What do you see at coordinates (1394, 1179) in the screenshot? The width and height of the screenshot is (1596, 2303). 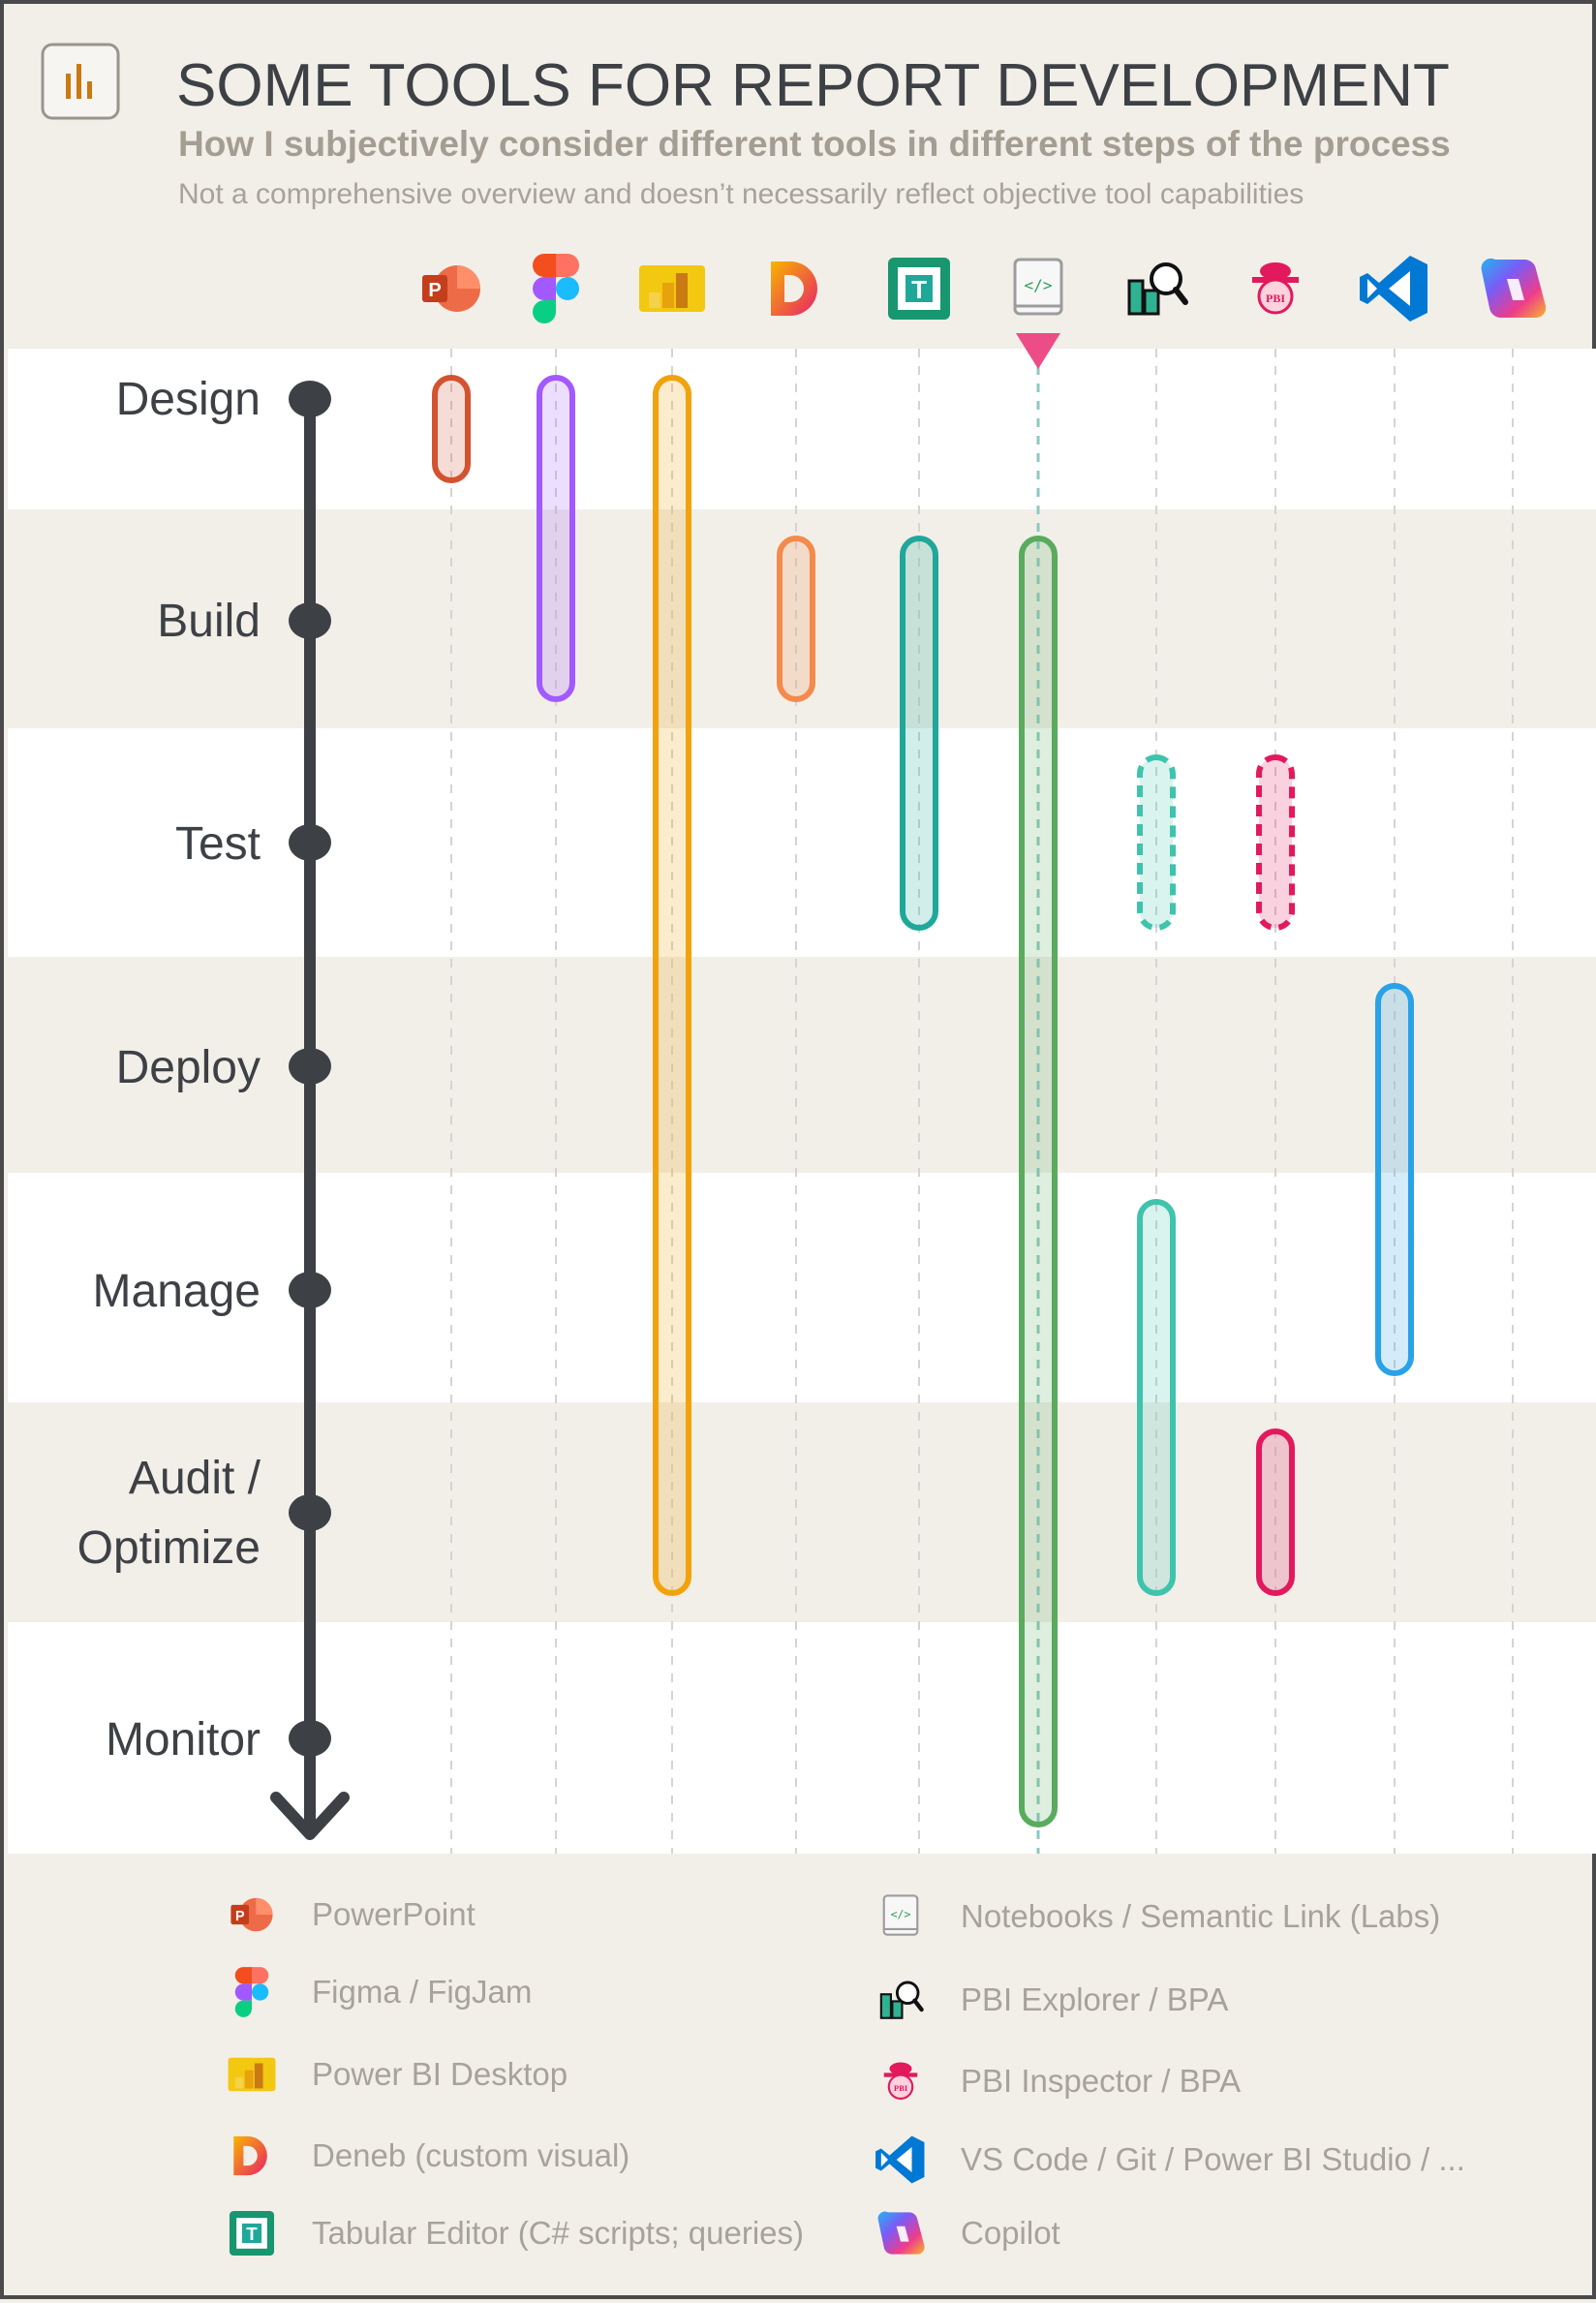 I see `usage-span-vscode` at bounding box center [1394, 1179].